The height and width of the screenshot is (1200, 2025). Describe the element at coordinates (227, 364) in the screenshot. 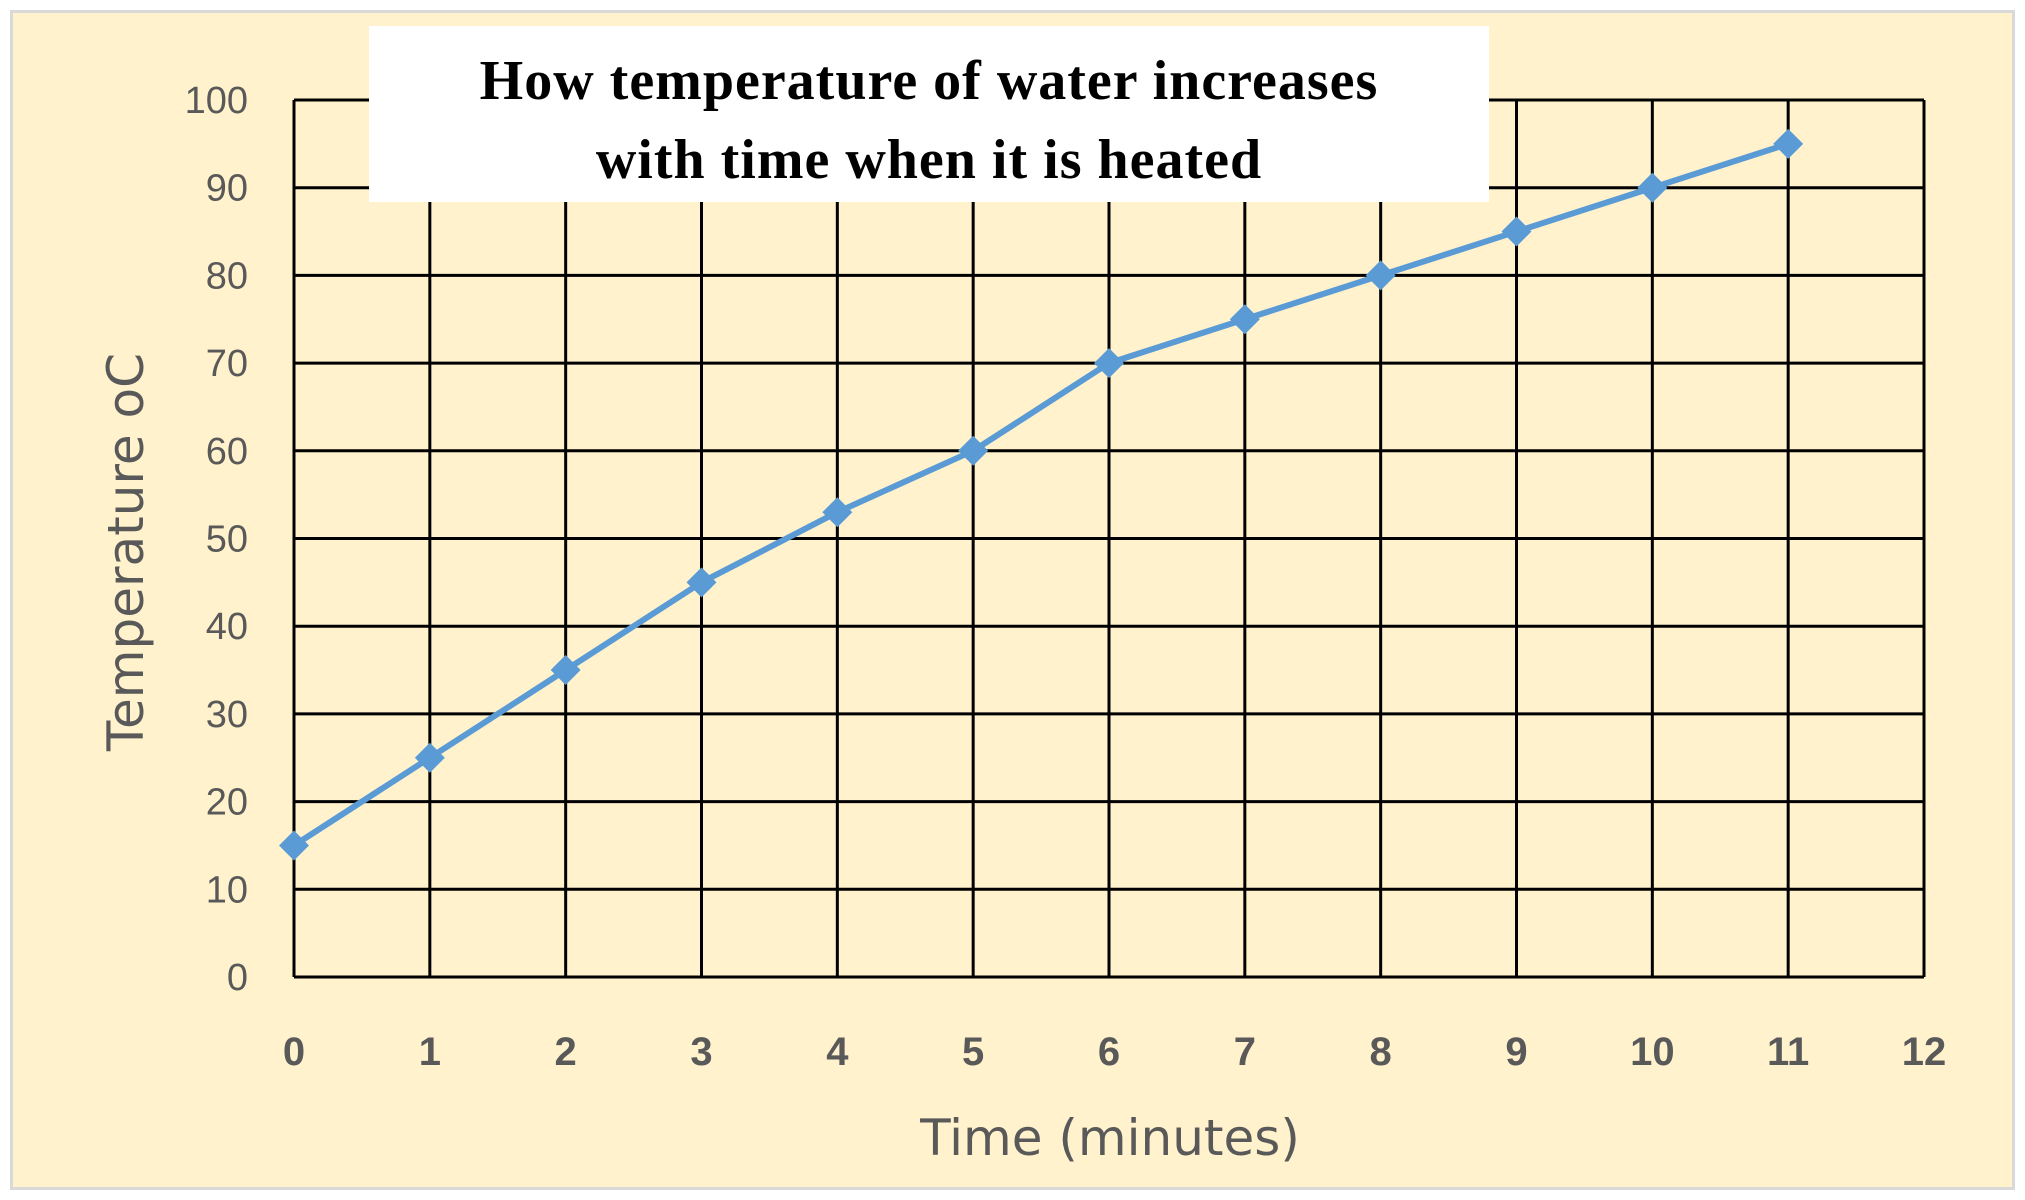

I see `y-tick-label: 70` at that location.